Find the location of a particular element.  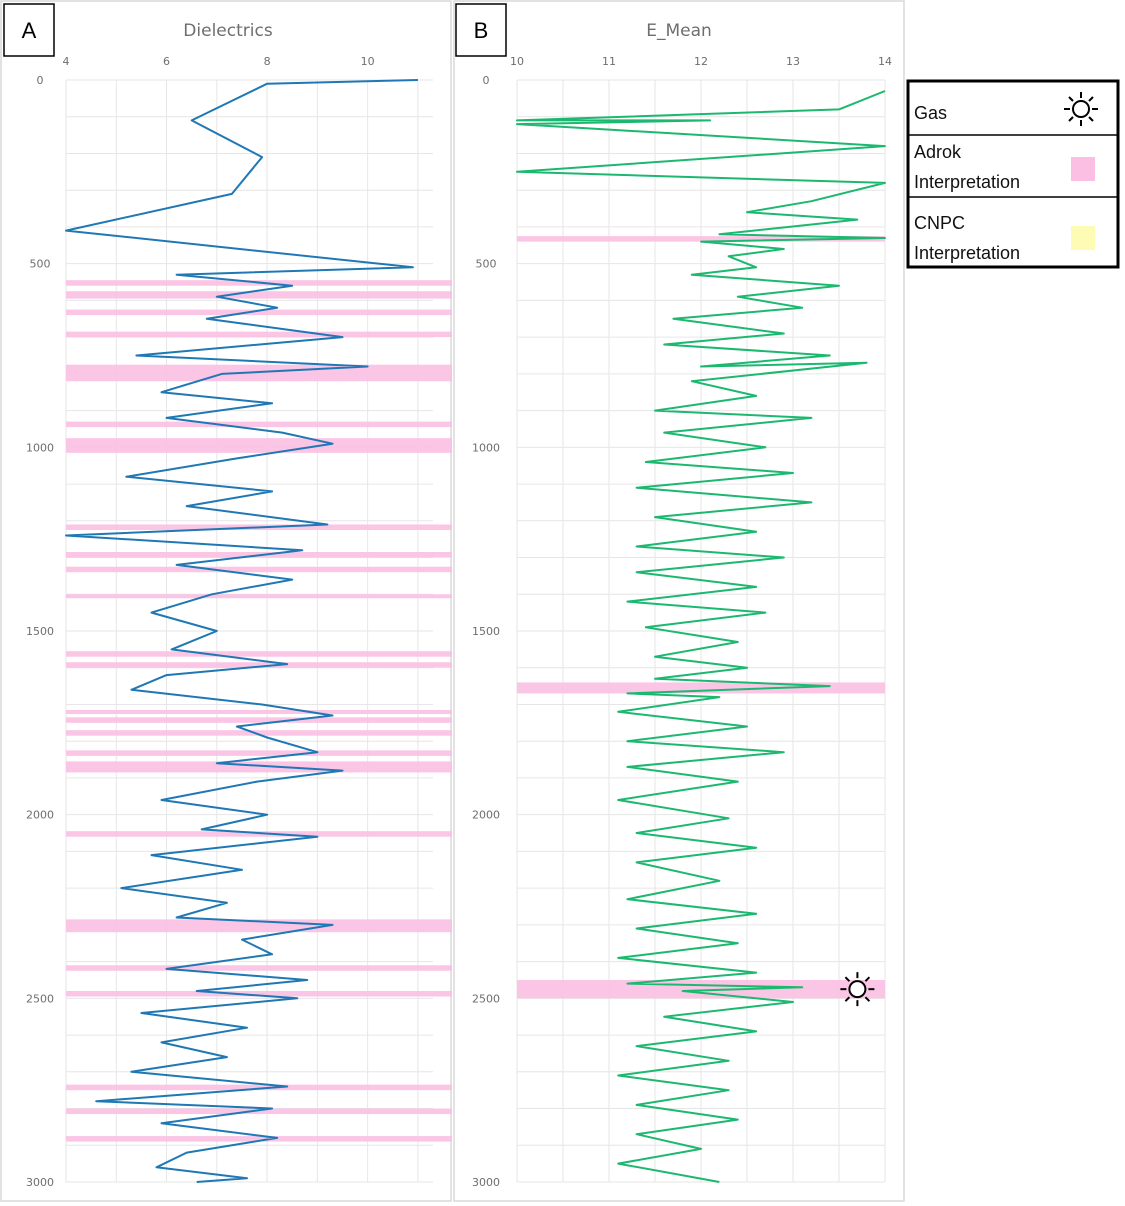

panel-b-gas-marker is located at coordinates (857, 989).